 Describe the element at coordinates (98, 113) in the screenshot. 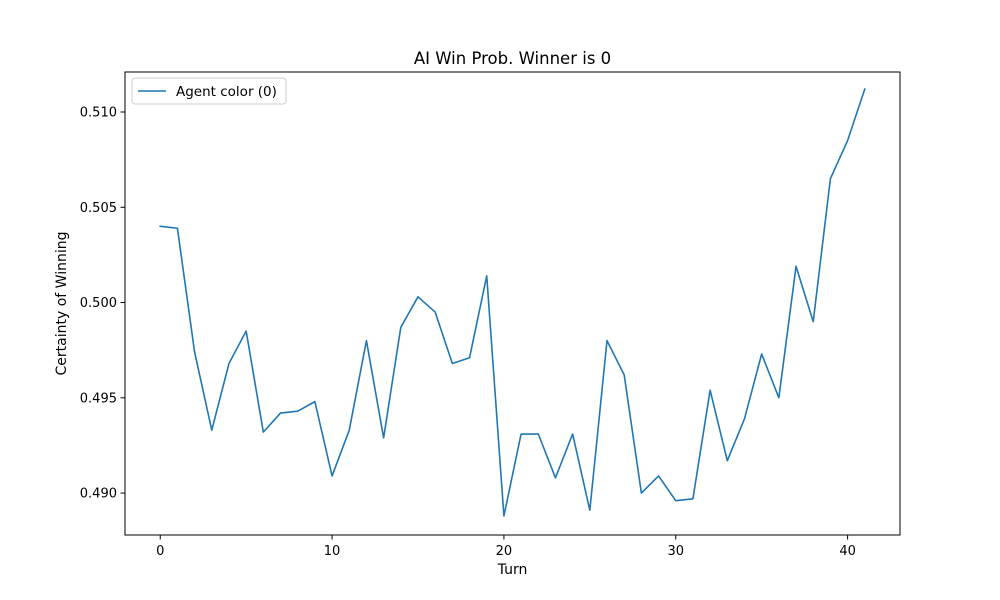

I see `y-tick-label: 0.510` at that location.